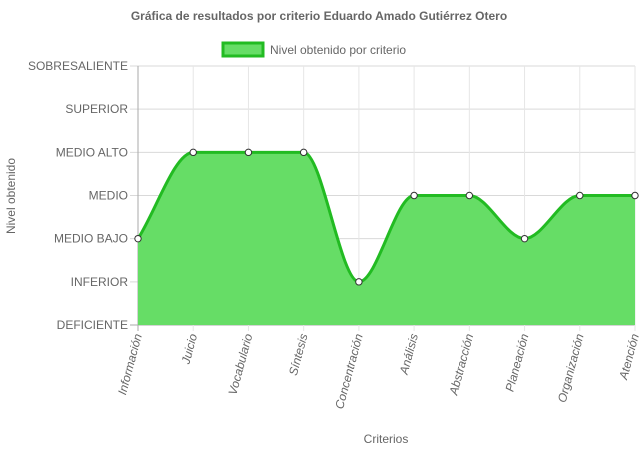 The width and height of the screenshot is (639, 452). Describe the element at coordinates (243, 49) in the screenshot. I see `legend-swatch` at that location.